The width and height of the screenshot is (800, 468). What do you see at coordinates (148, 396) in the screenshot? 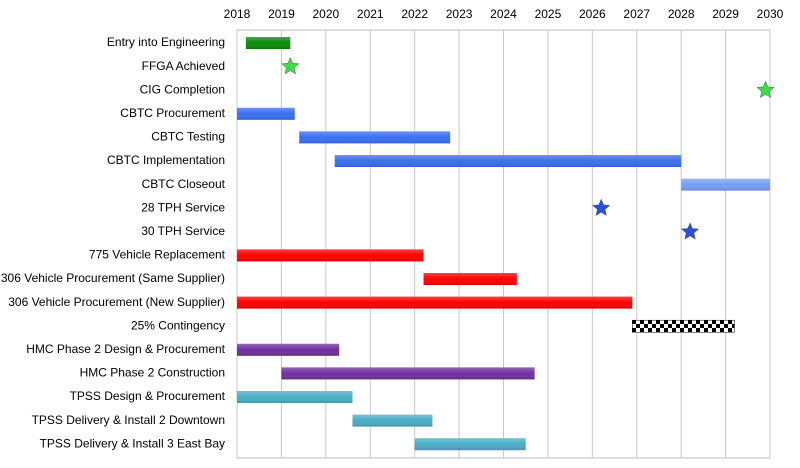
I see `task-label: TPSS Design & Procurement` at bounding box center [148, 396].